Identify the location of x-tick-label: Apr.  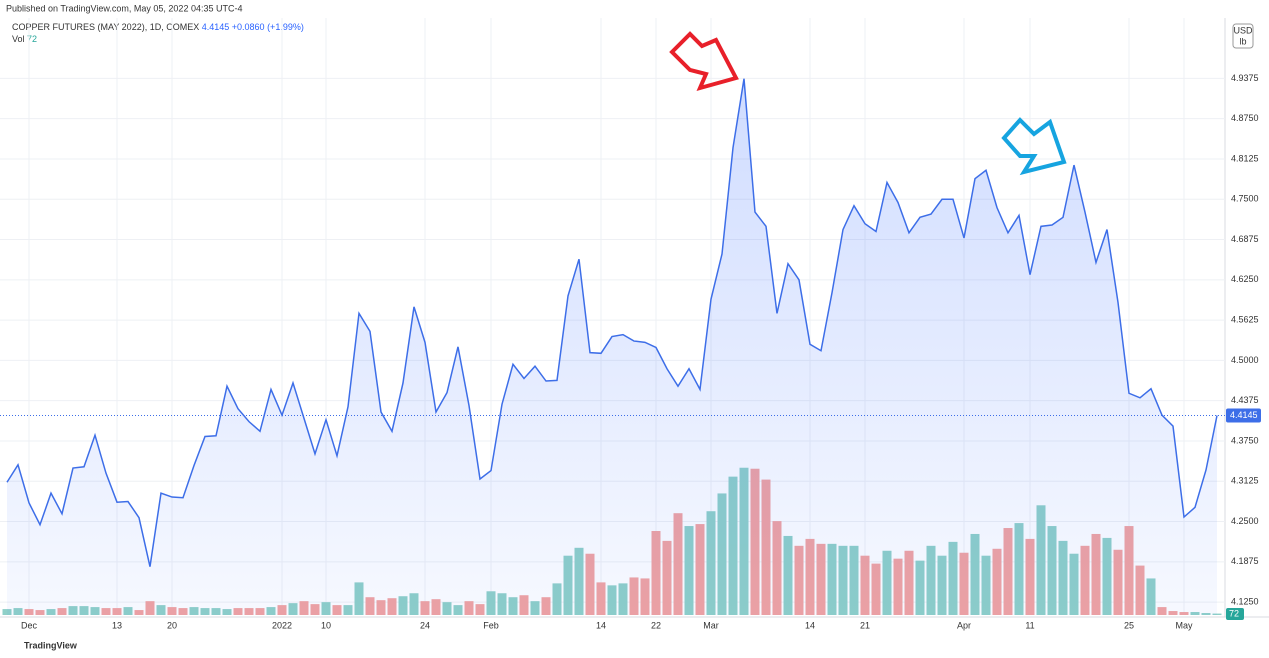
(964, 625).